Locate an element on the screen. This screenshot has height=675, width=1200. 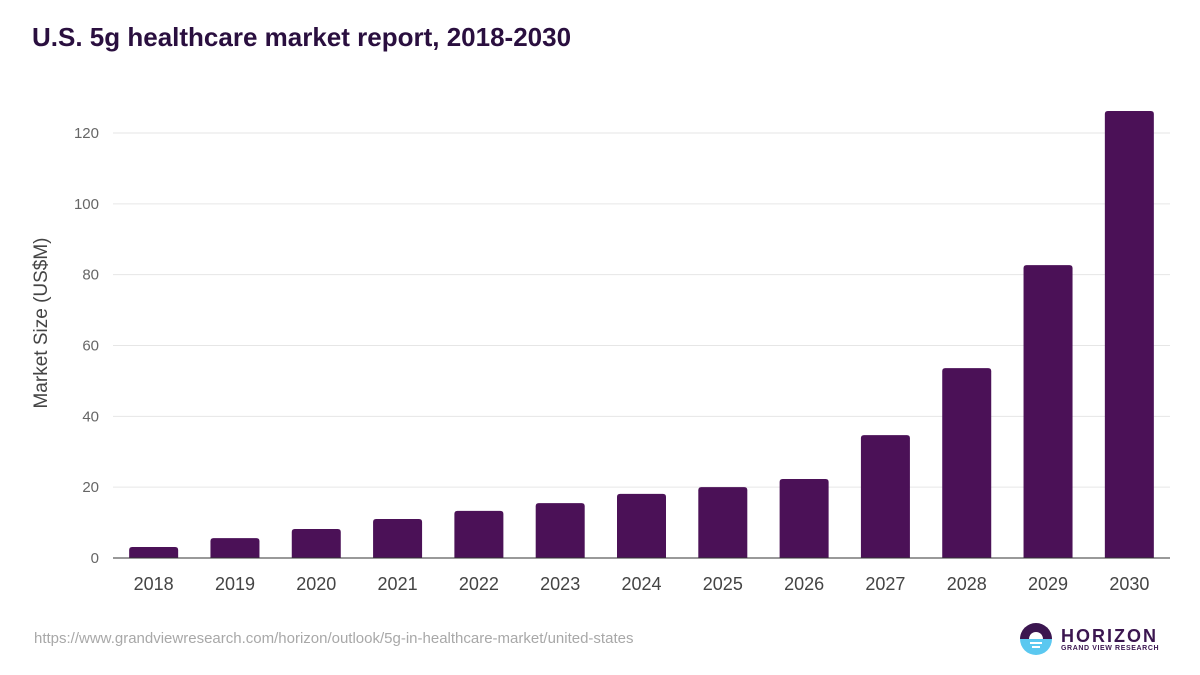
horizon-logo-icon is located at coordinates (1036, 639).